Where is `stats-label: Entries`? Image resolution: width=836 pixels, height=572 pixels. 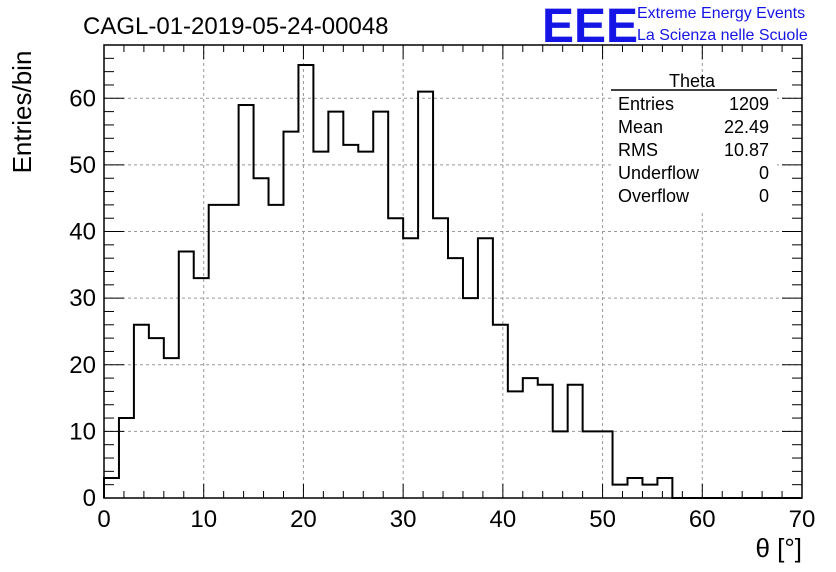
stats-label: Entries is located at coordinates (646, 104).